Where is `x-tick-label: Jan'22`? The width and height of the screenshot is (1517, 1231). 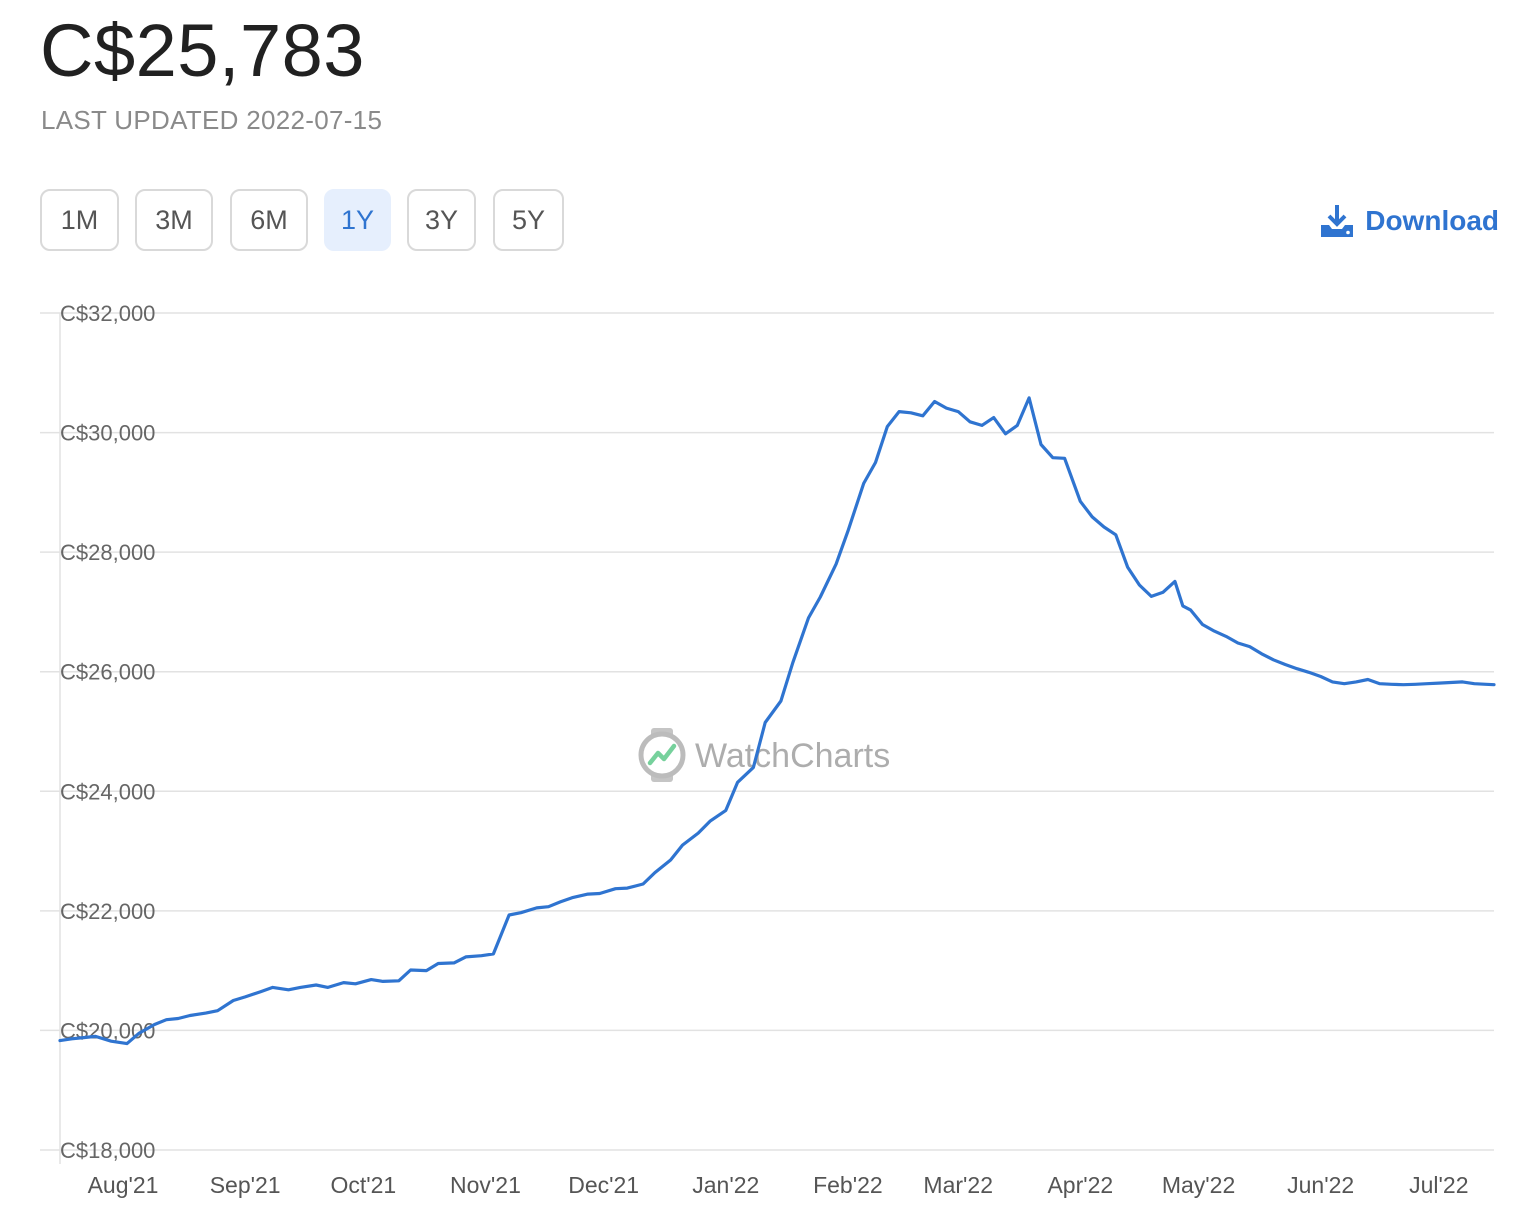
x-tick-label: Jan'22 is located at coordinates (725, 1185).